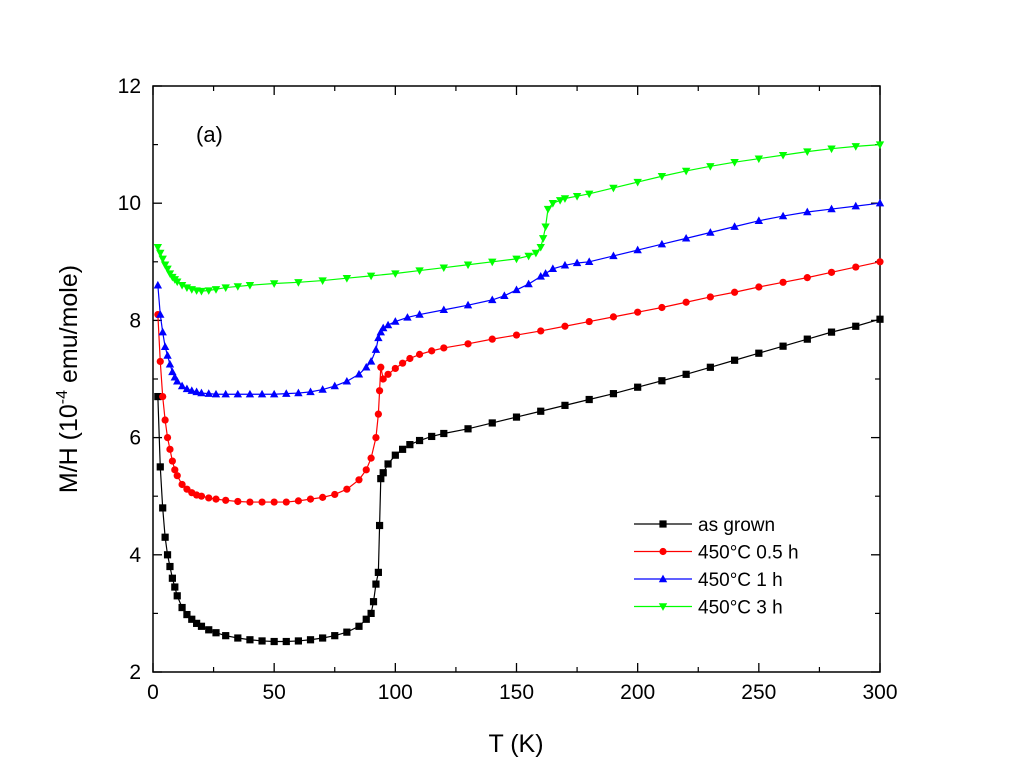 The height and width of the screenshot is (784, 1023). I want to click on y-axis-title-prefix: M/H (10, so click(69, 448).